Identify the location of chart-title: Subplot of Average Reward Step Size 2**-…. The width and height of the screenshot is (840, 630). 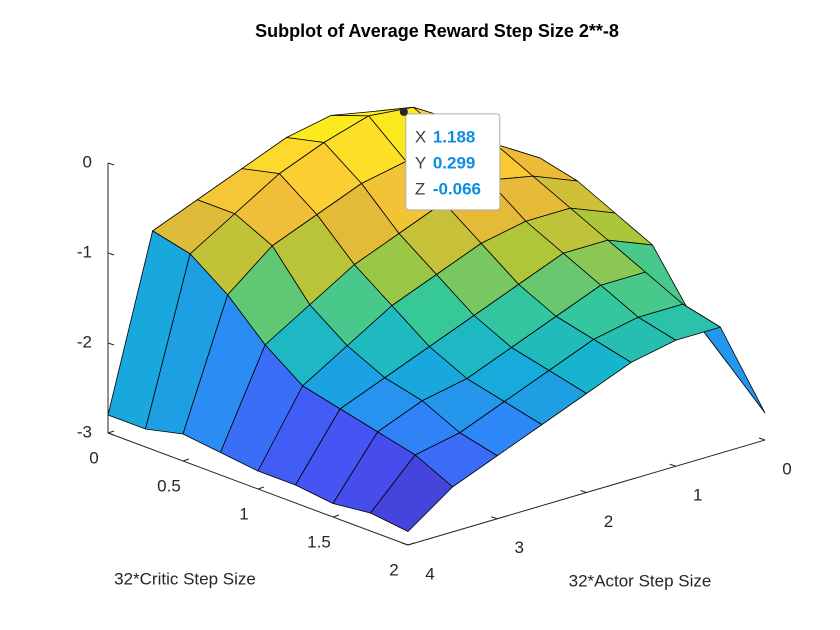
(437, 31).